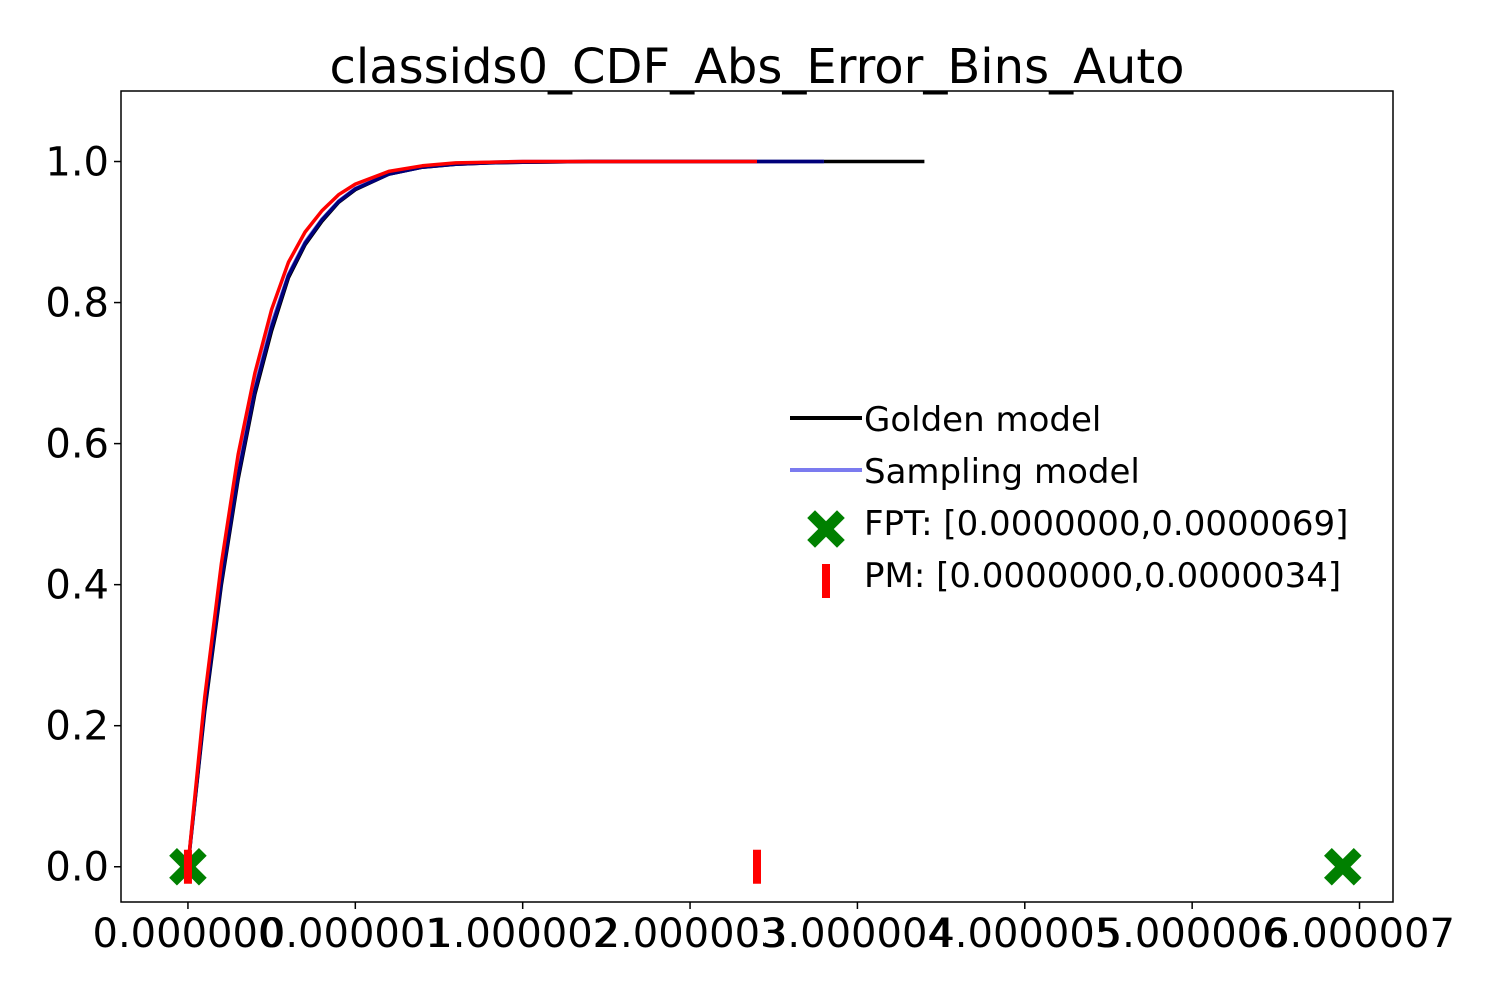 This screenshot has width=1500, height=1000. What do you see at coordinates (83, 515) in the screenshot?
I see `y-axis: 0.0 0.2 0.4 0.6 0.8 1.0` at bounding box center [83, 515].